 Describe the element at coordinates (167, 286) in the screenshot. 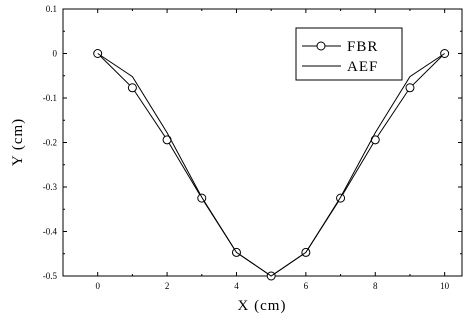

I see `x-tick-label: 2` at that location.